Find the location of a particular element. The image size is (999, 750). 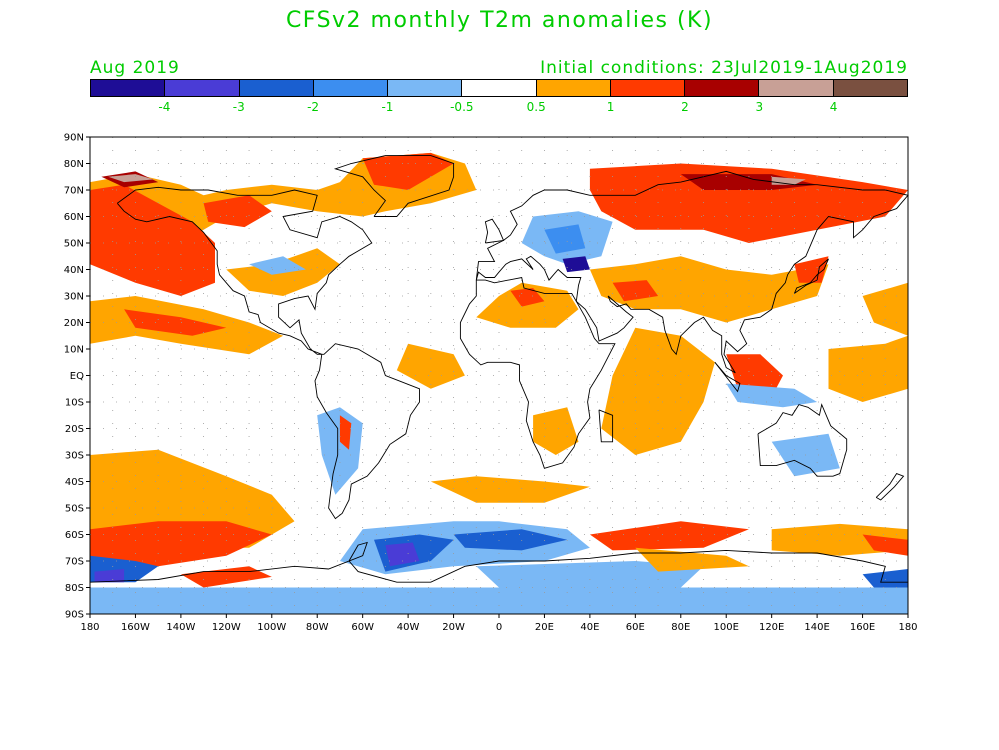

lon-tick-label: 120W is located at coordinates (226, 627).